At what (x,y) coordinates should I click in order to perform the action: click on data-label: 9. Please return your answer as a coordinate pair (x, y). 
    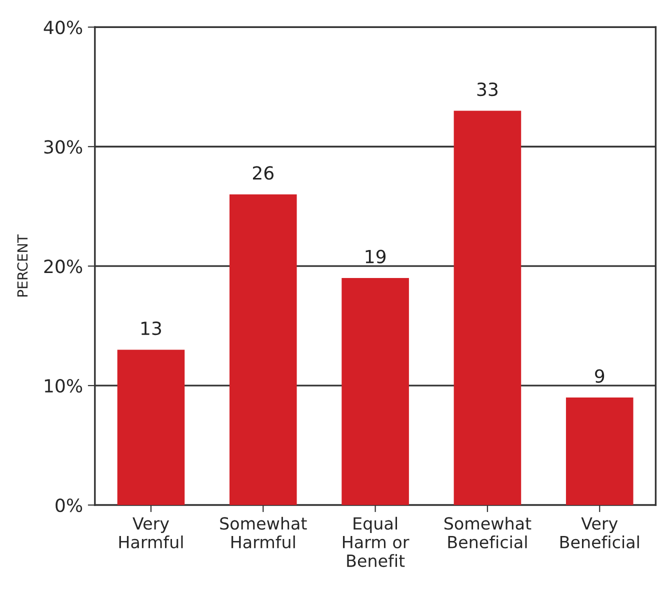
    Looking at the image, I should click on (599, 376).